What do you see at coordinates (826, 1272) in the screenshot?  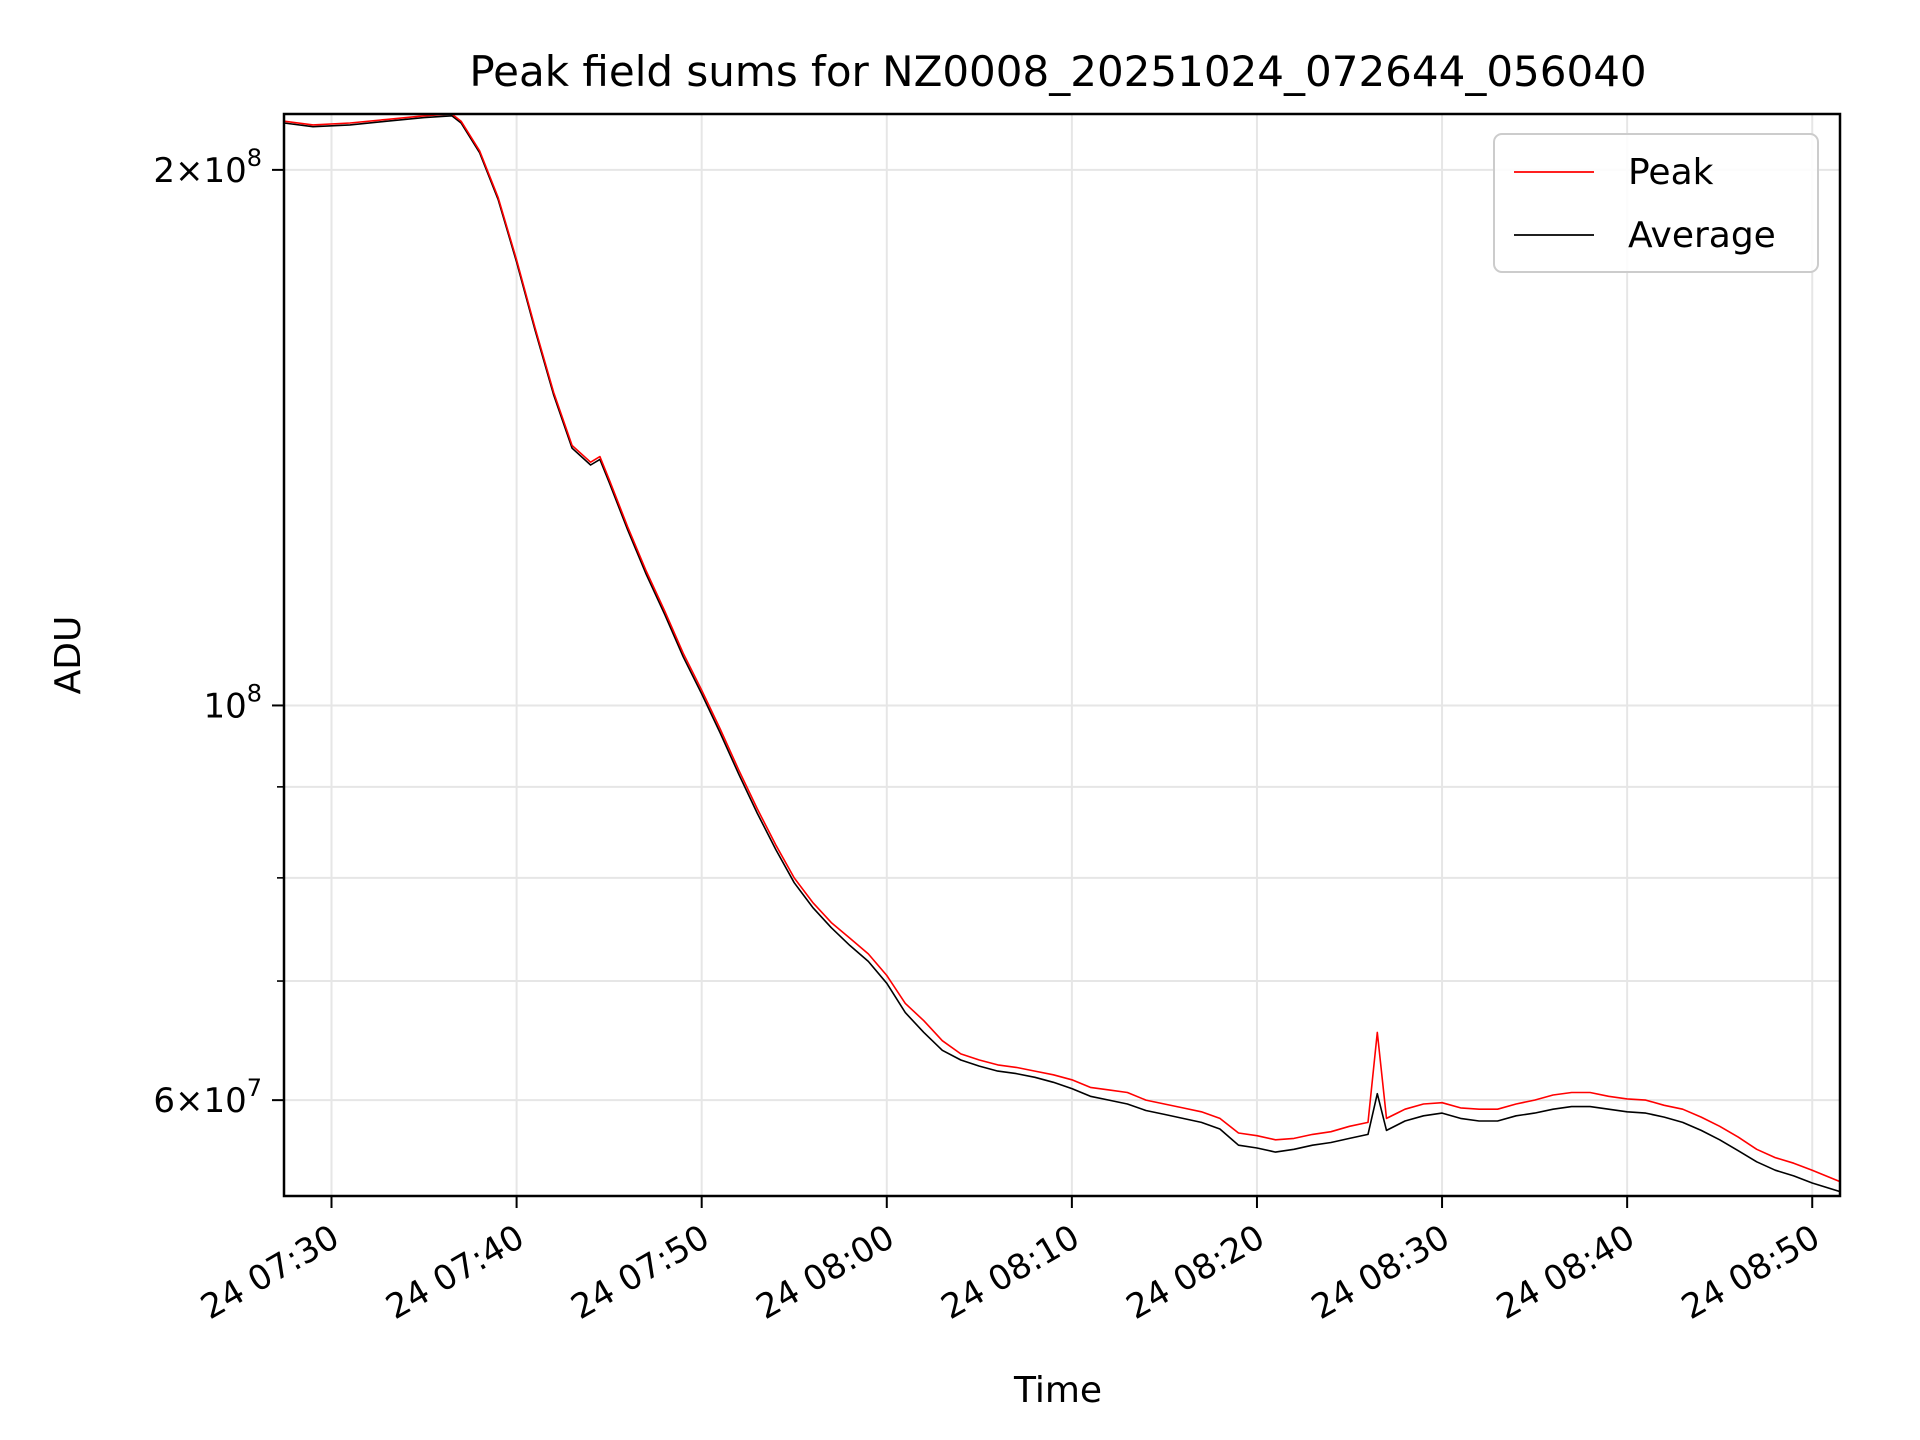 I see `x-tick-label: 24 08:00` at bounding box center [826, 1272].